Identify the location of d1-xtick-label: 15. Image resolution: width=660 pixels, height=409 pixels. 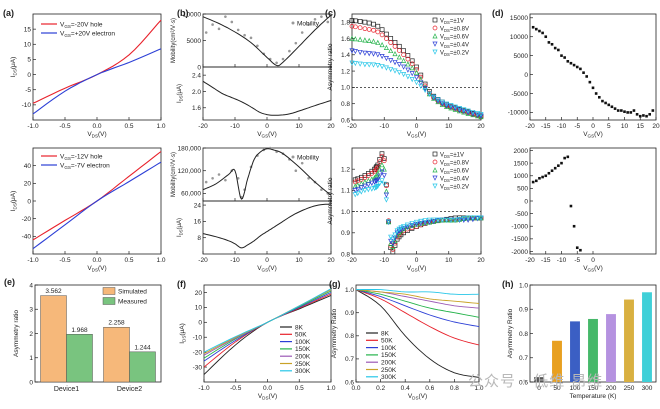
(641, 126).